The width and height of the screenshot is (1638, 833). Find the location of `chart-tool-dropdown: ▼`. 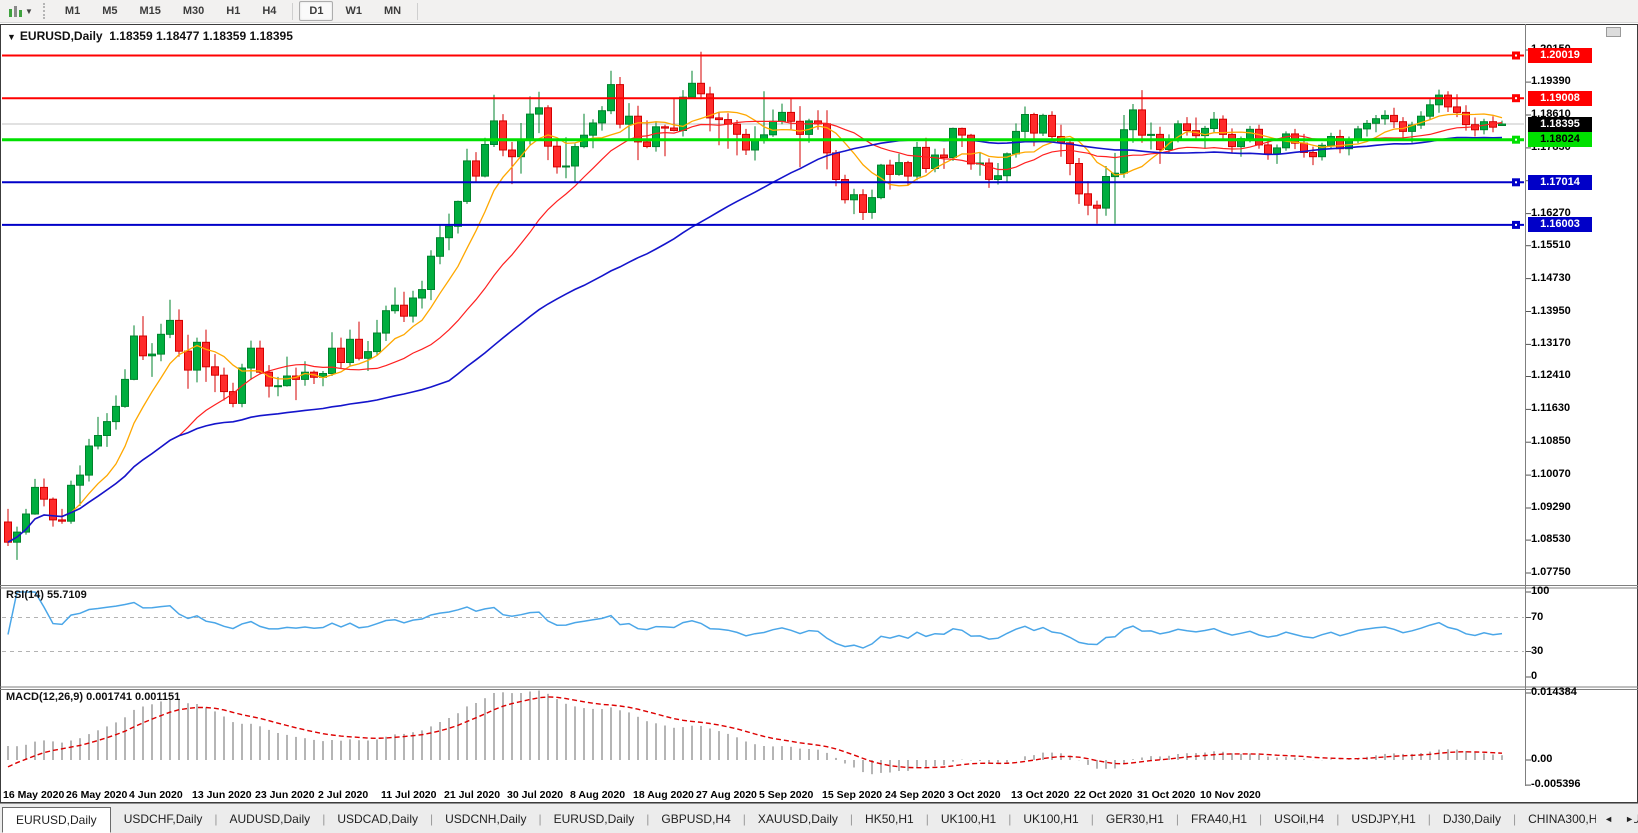

chart-tool-dropdown: ▼ is located at coordinates (20, 11).